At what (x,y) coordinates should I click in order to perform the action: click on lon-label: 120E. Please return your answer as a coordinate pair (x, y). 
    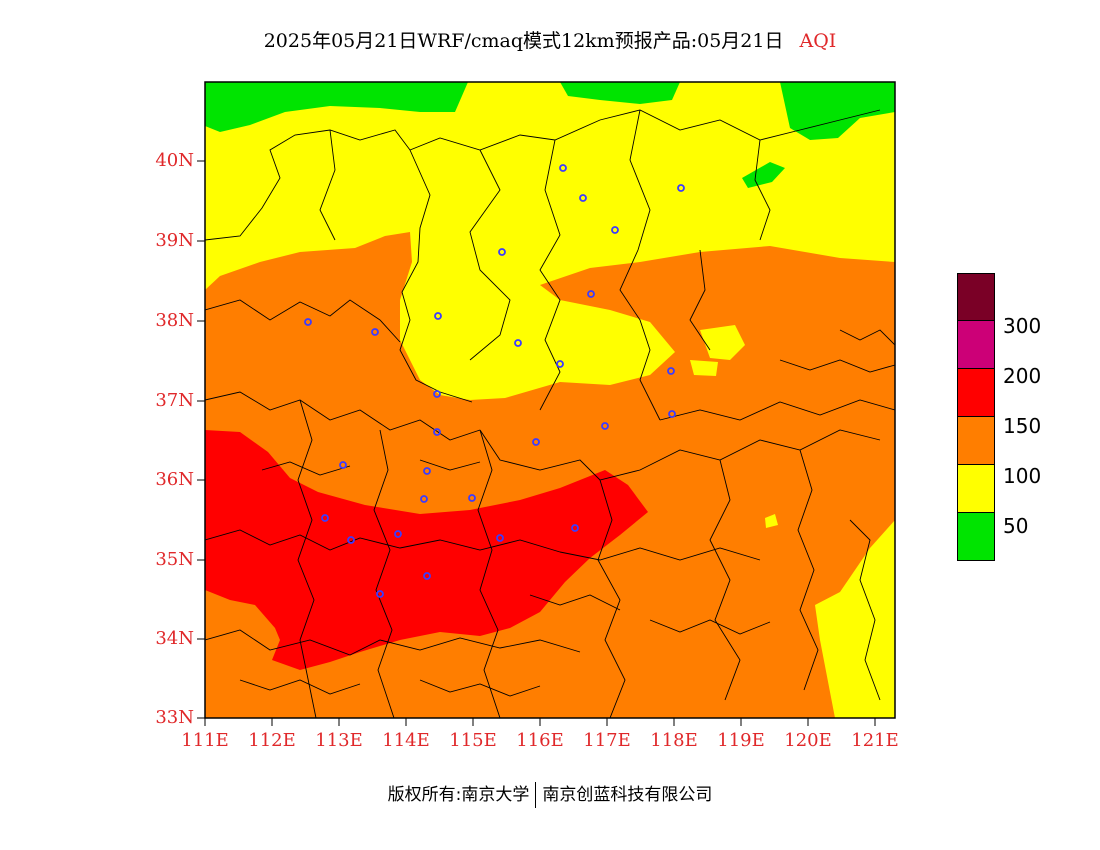
    Looking at the image, I should click on (808, 740).